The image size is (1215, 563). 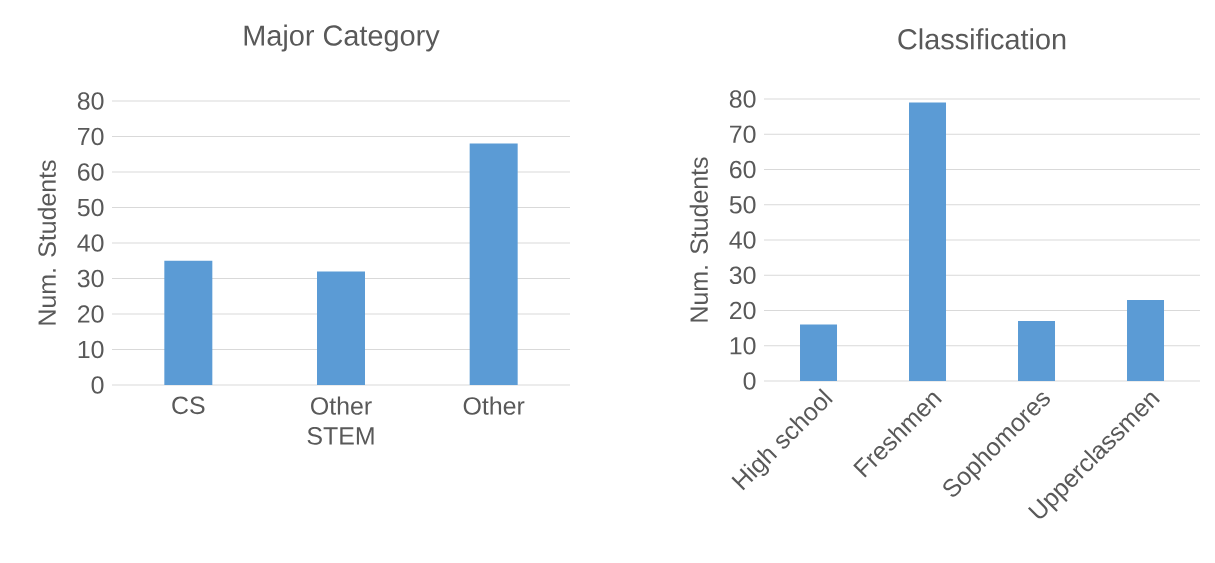 I want to click on chart-title: Classification, so click(x=982, y=39).